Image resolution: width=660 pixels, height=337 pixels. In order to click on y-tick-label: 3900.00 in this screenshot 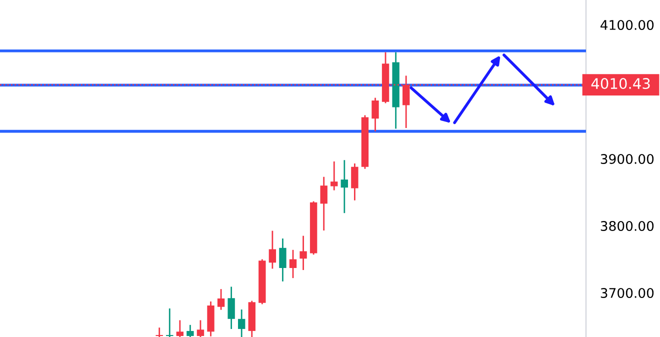, I will do `click(627, 159)`.